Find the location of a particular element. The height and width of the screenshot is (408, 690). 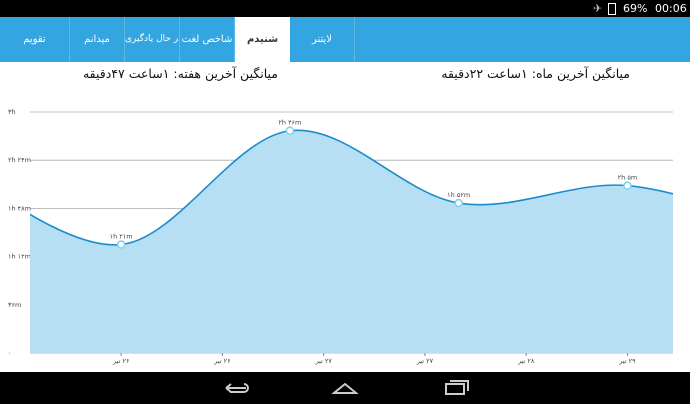

nav-bar is located at coordinates (345, 388).